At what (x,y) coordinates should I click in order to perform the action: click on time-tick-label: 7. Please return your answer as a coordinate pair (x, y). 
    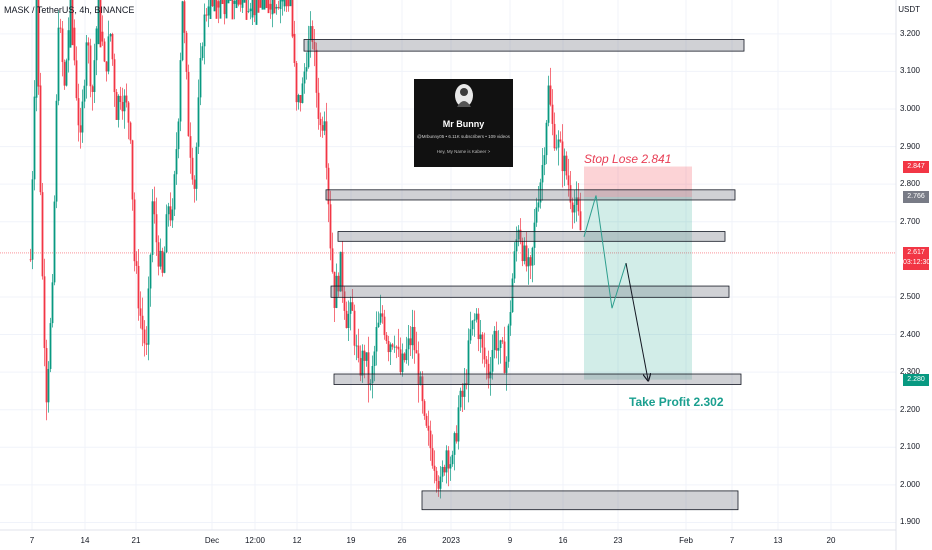
    Looking at the image, I should click on (32, 540).